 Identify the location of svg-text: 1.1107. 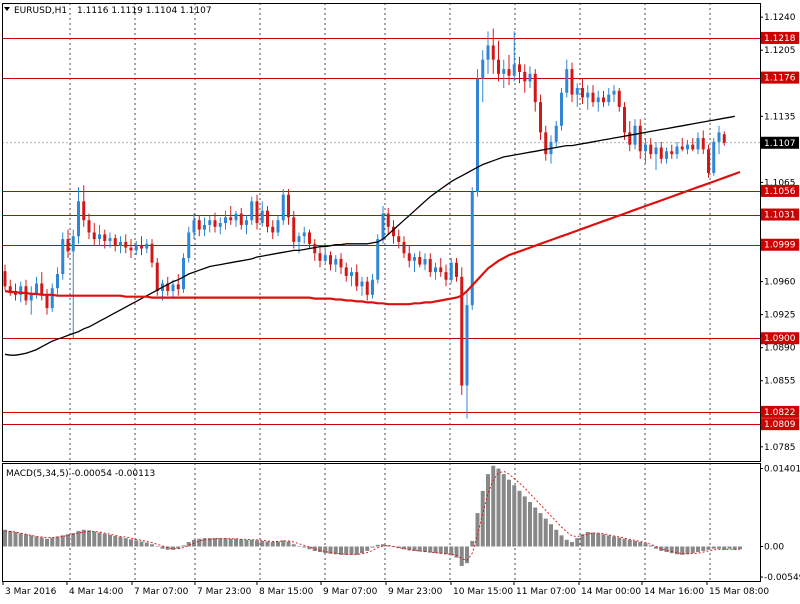
(780, 144).